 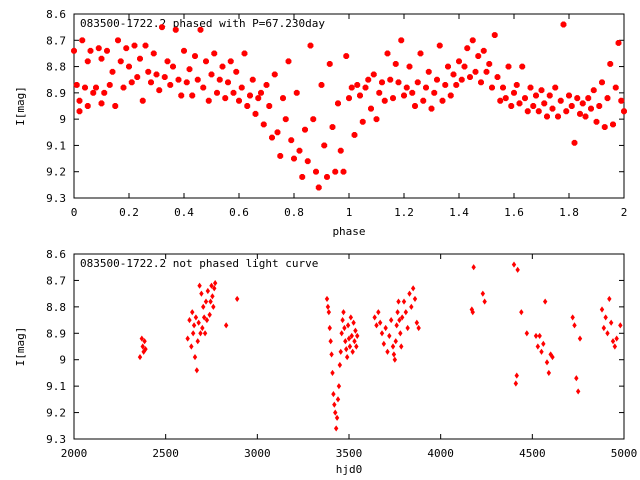 What do you see at coordinates (56, 439) in the screenshot?
I see `y-tick-label: 9.3` at bounding box center [56, 439].